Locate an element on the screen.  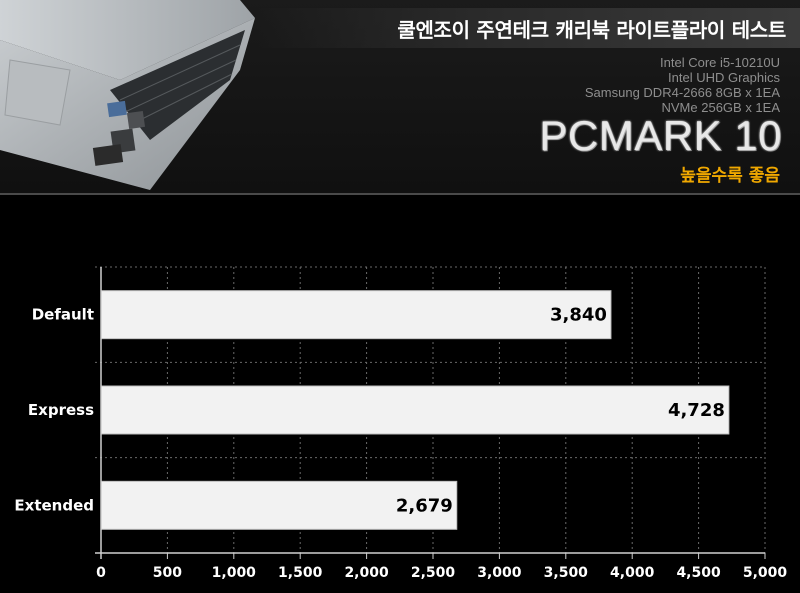
x-tick-label: 1,000 is located at coordinates (234, 573).